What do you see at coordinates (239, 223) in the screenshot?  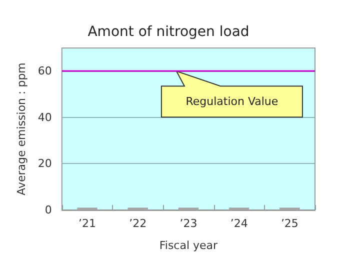 I see `x-tick-label: ’24` at bounding box center [239, 223].